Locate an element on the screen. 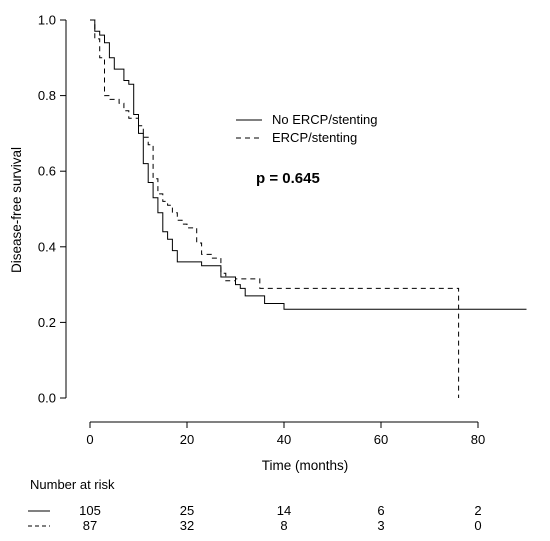 The height and width of the screenshot is (541, 550). x-tick-label: 60 is located at coordinates (381, 439).